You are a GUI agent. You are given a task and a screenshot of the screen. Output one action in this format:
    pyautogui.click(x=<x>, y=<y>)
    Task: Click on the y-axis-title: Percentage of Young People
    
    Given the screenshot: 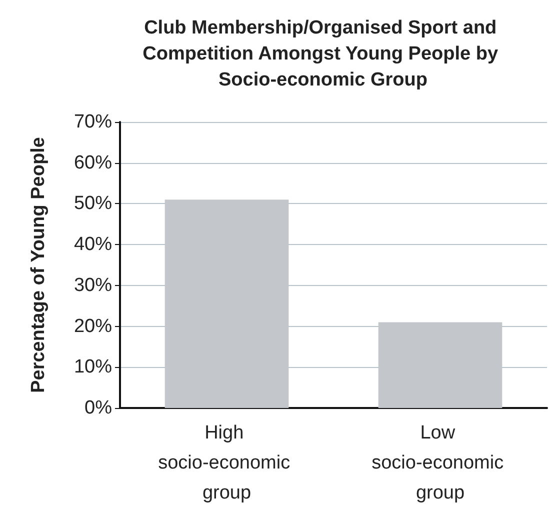 What is the action you would take?
    pyautogui.click(x=38, y=265)
    